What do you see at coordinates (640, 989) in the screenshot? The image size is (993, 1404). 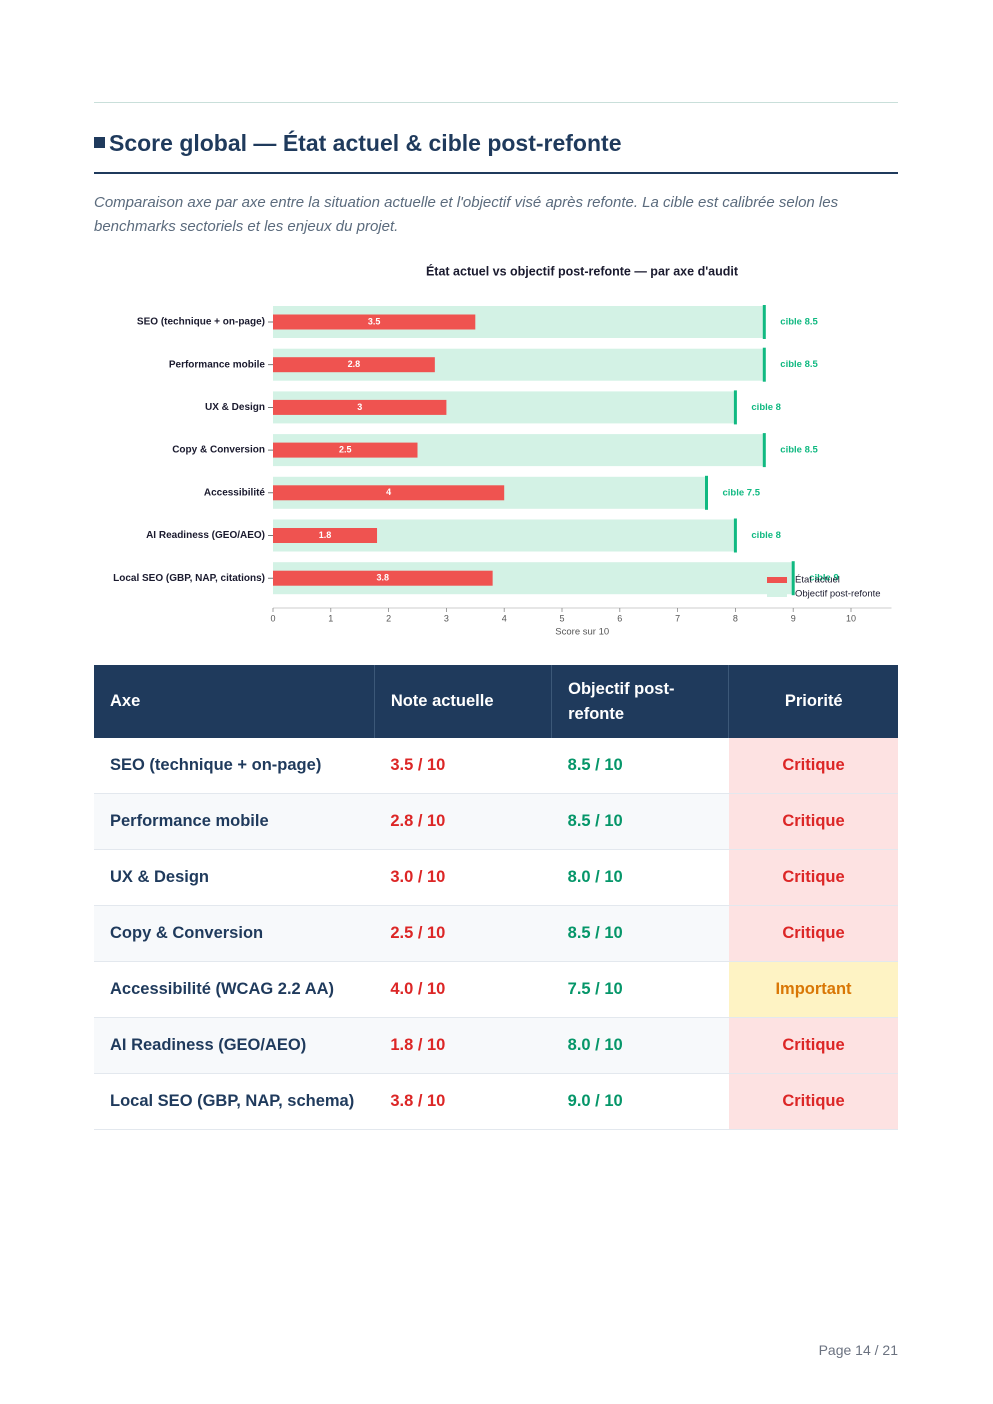 I see `table-cell: 7.5 / 10` at bounding box center [640, 989].